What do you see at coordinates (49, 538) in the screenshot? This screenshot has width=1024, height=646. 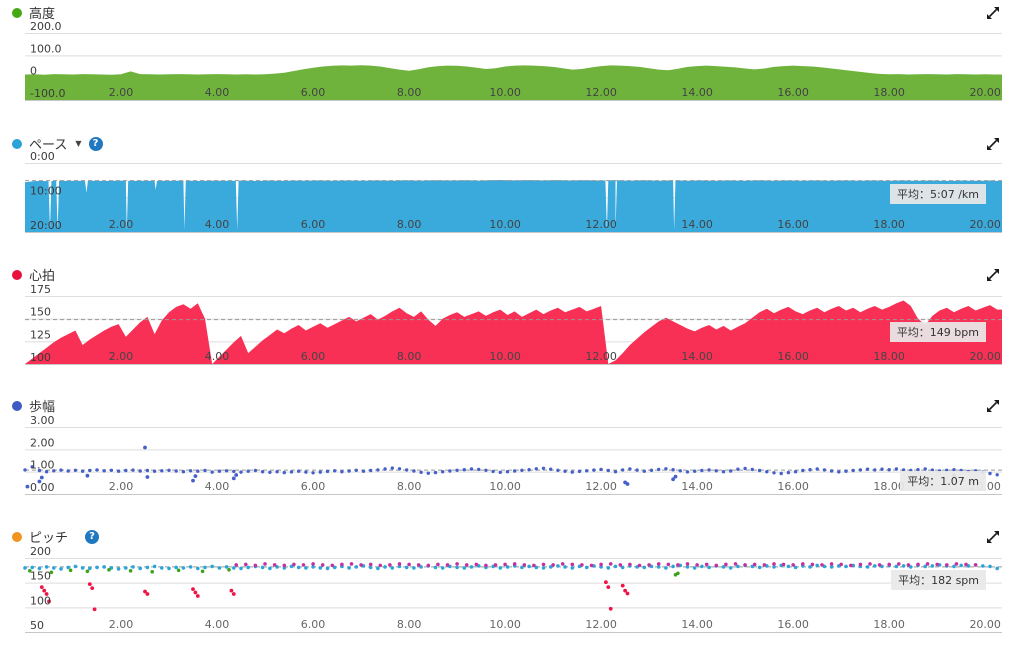 I see `chart-title: ピッチ` at bounding box center [49, 538].